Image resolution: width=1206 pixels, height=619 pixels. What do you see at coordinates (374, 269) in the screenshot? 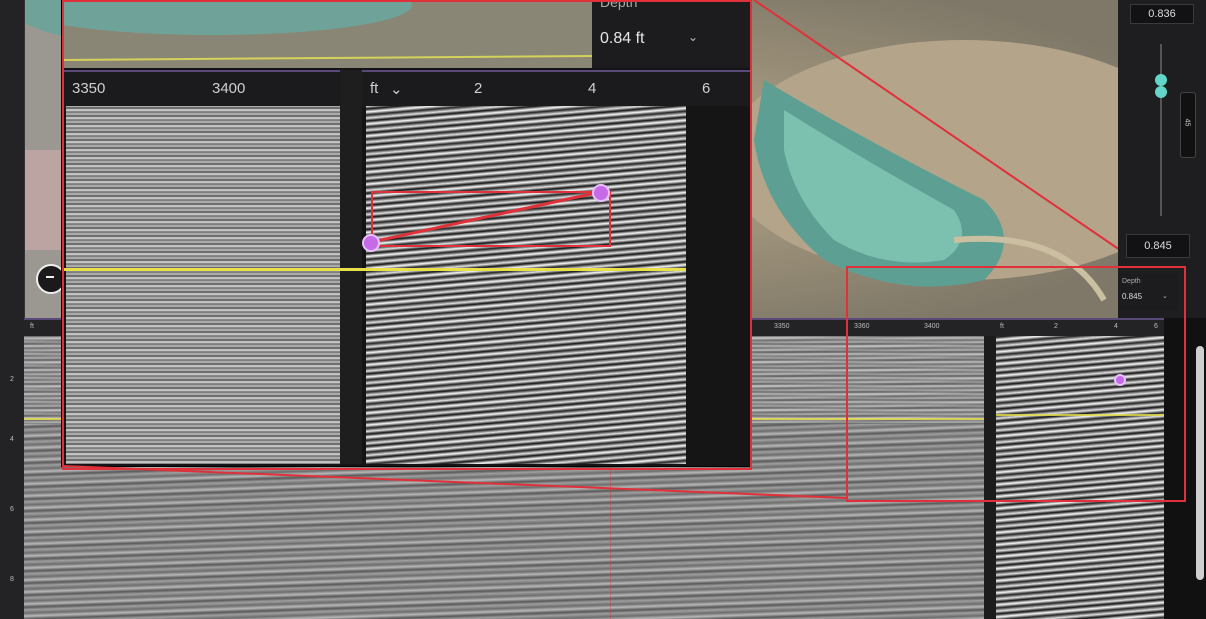
I see `popup-reference-line` at bounding box center [374, 269].